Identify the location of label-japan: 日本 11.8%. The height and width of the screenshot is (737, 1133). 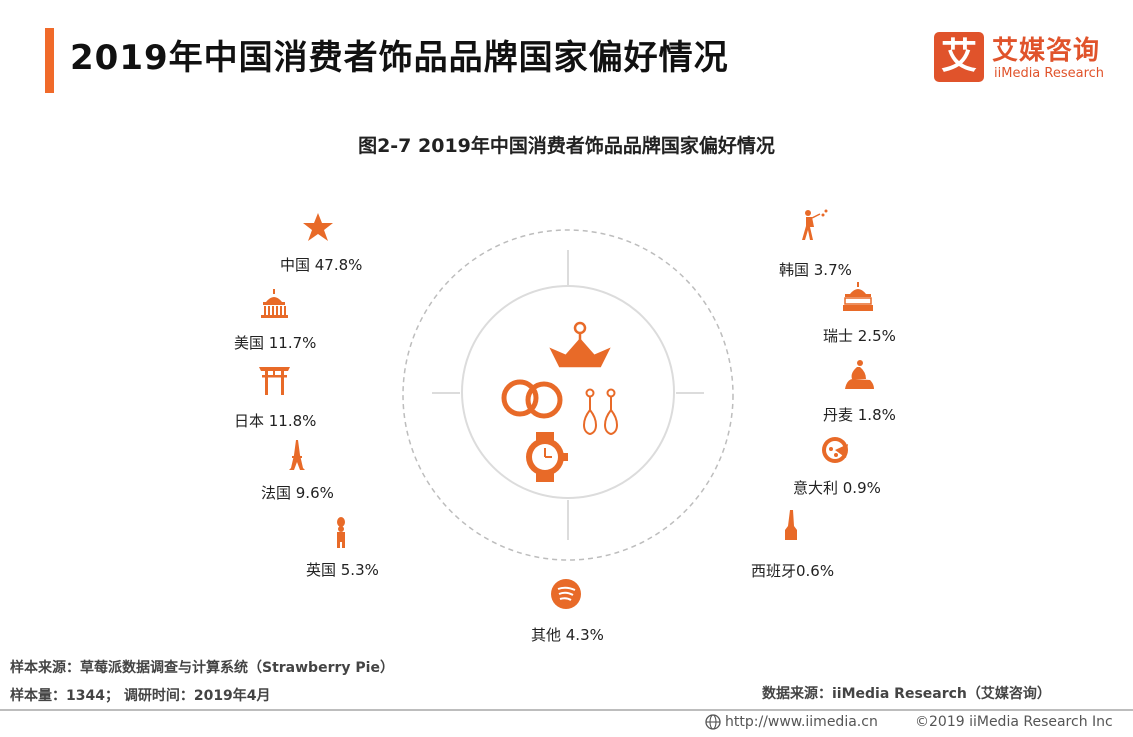
(275, 421).